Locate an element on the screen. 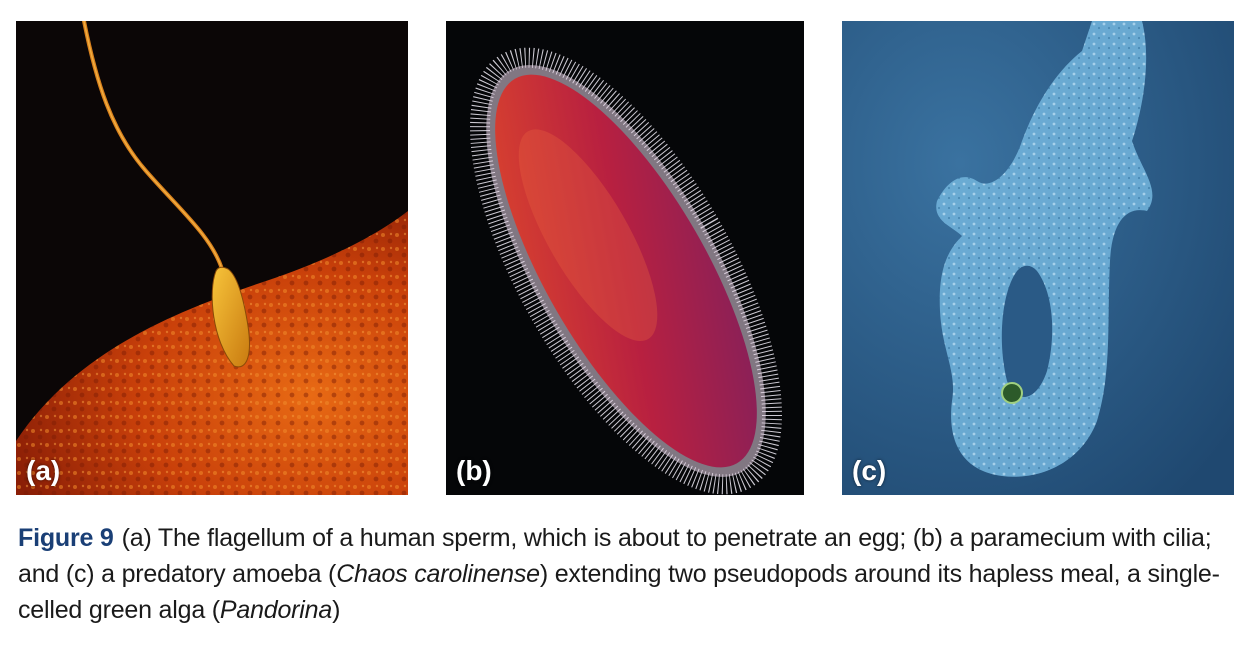  caption-text-3: ) is located at coordinates (336, 610).